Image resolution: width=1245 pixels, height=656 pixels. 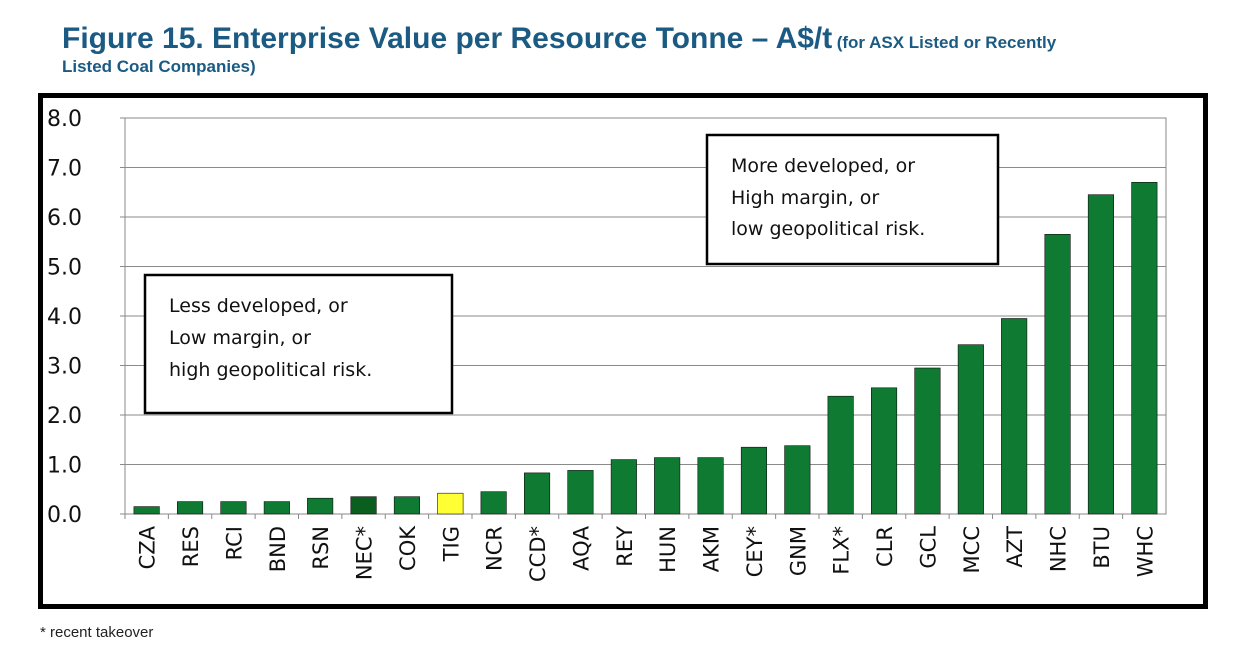 I want to click on bar-rey, so click(x=623, y=487).